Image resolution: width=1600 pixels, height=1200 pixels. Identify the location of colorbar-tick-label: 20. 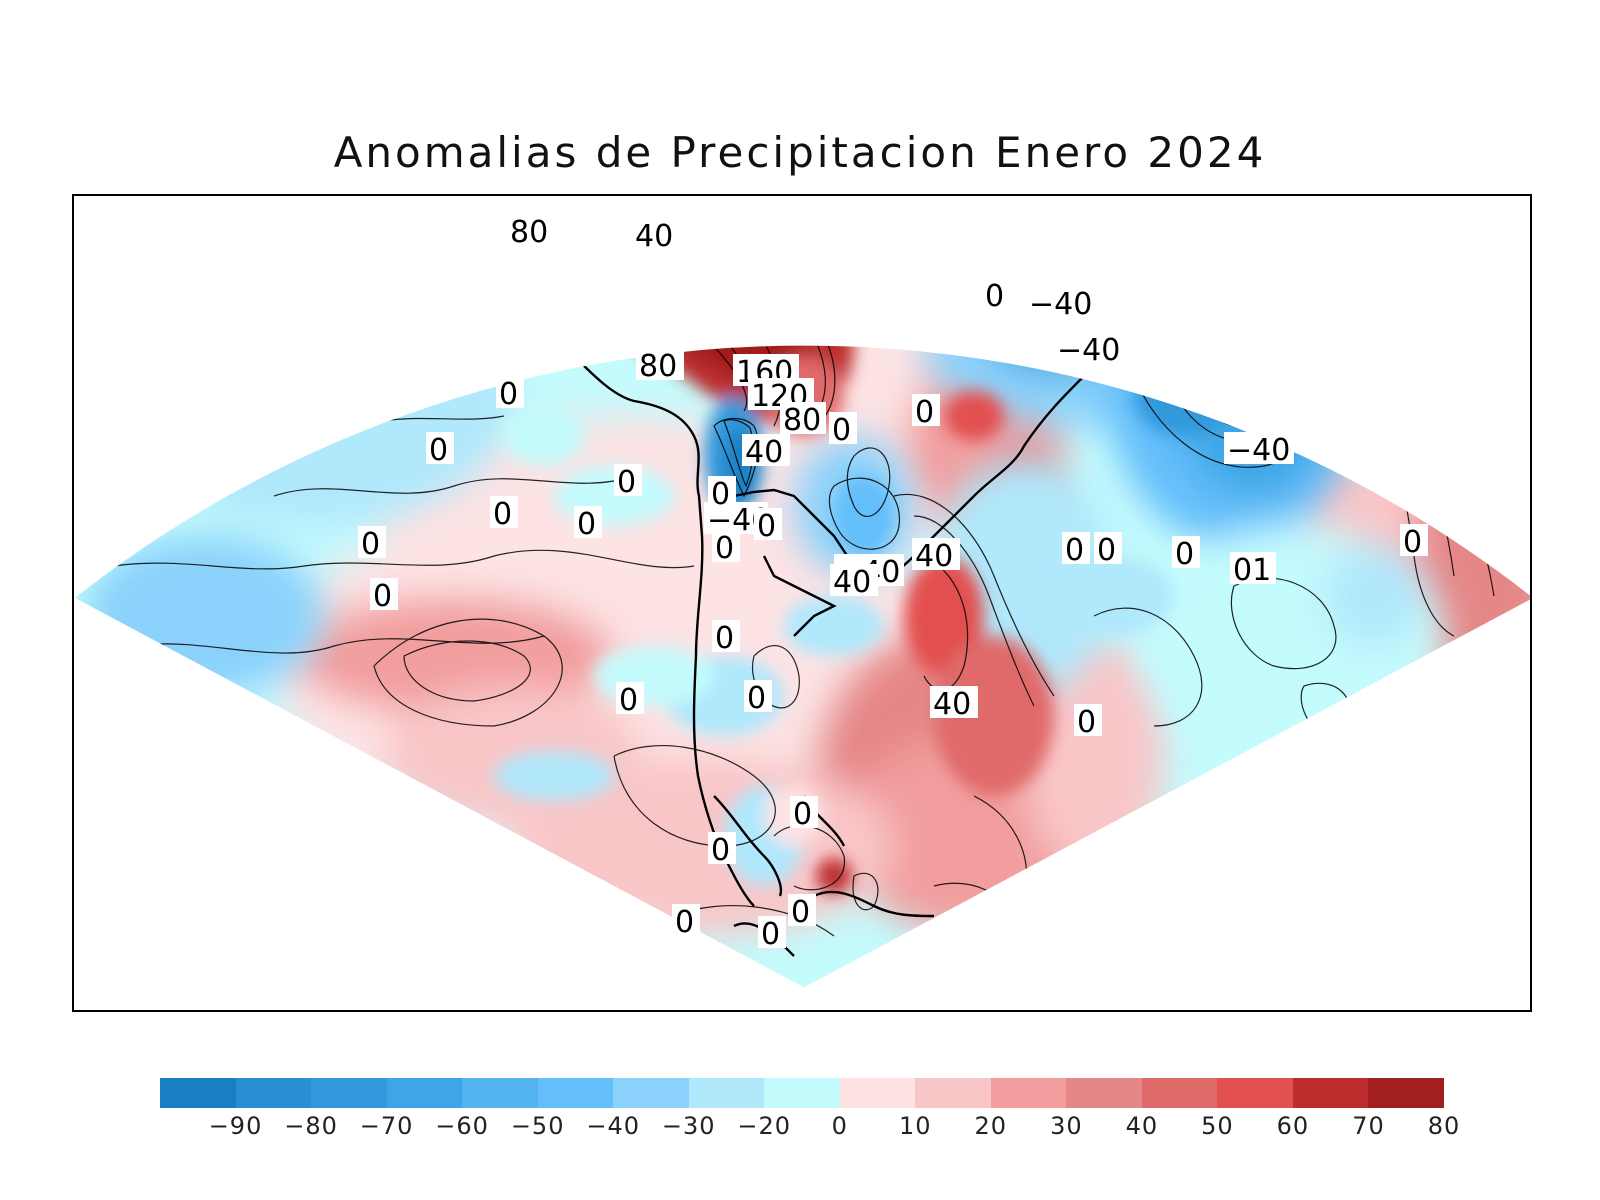
(991, 1126).